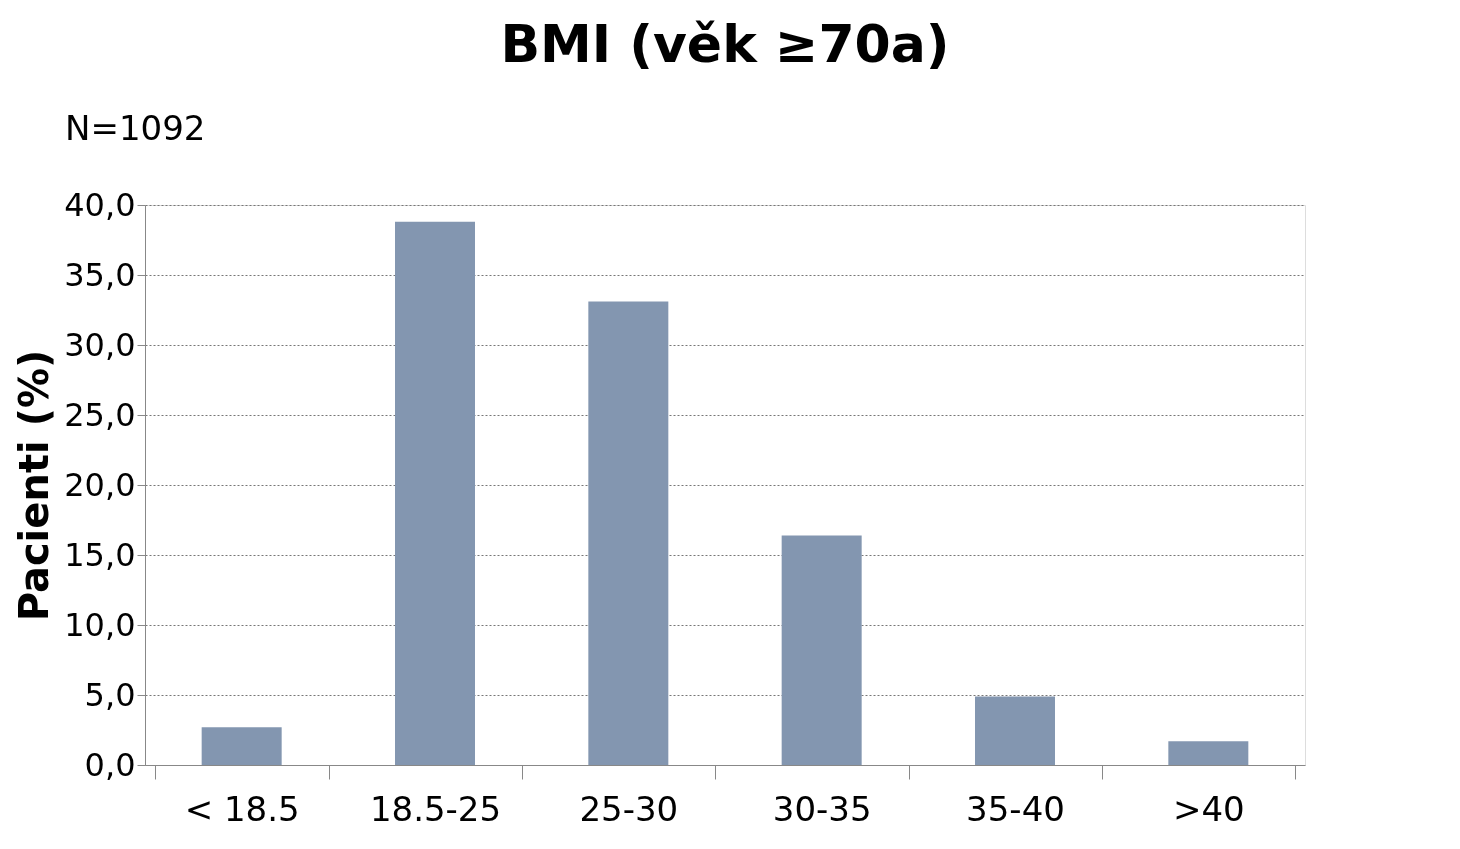 The height and width of the screenshot is (849, 1460). I want to click on x-tick-label: 30-35, so click(822, 808).